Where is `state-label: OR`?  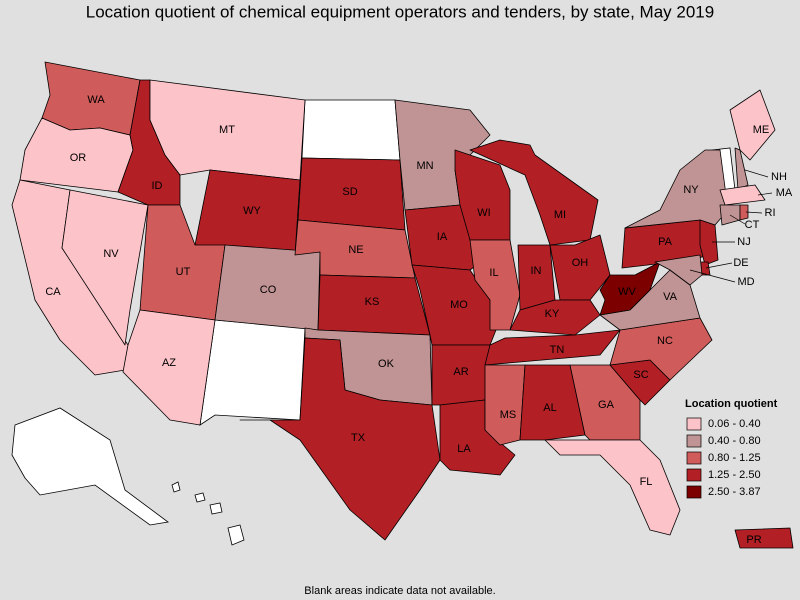
state-label: OR is located at coordinates (78, 158).